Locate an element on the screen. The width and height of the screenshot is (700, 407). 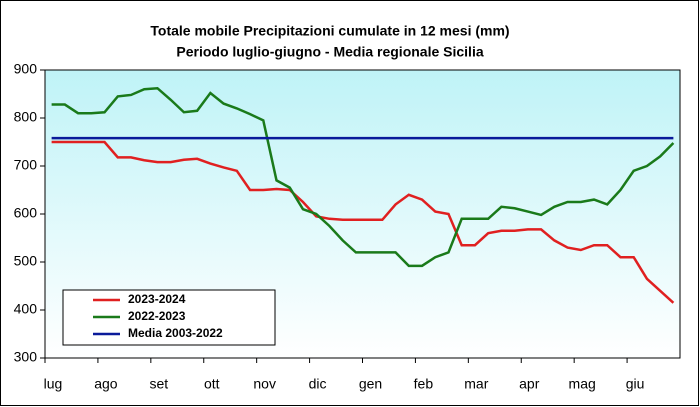
x-tick-label: lug is located at coordinates (53, 384).